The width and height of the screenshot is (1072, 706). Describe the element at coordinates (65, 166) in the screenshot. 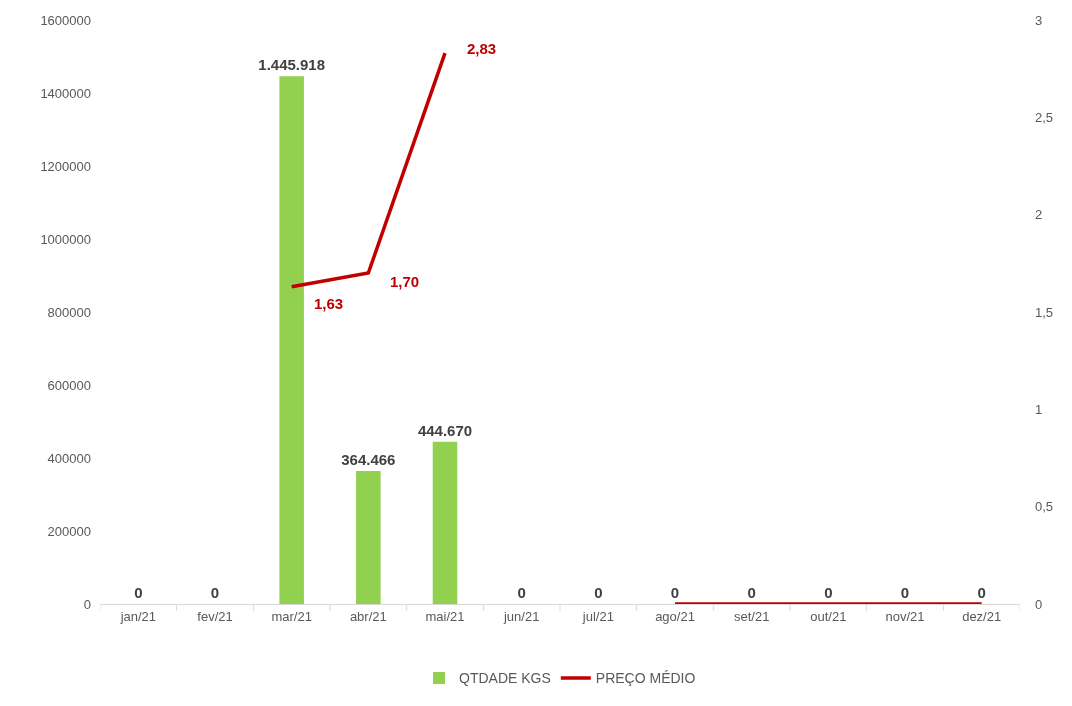

I see `y-tick-label: 1200000` at that location.